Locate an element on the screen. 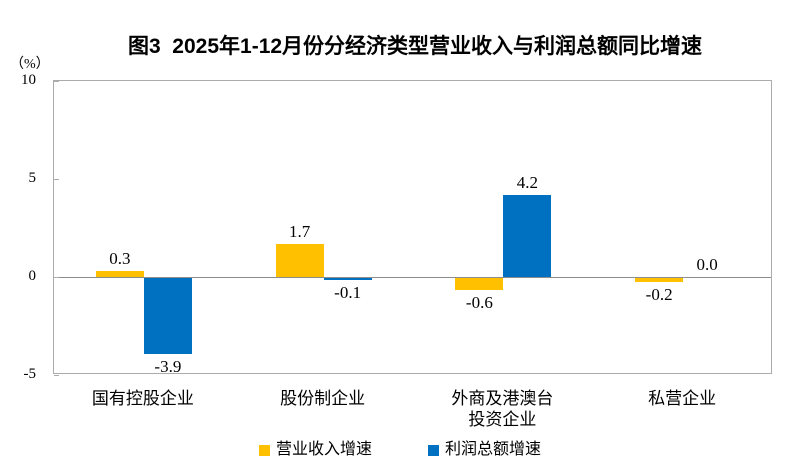 The width and height of the screenshot is (800, 464). legend-swatch-revenue-growth is located at coordinates (264, 450).